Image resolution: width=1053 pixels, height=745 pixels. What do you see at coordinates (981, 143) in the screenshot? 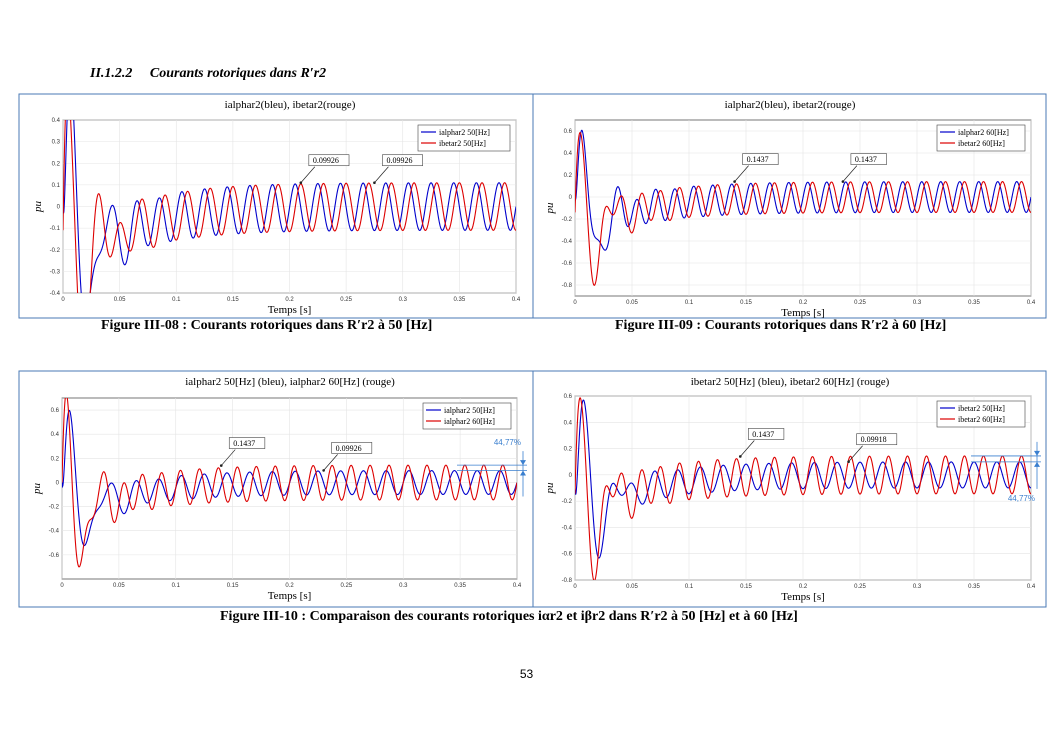
I see `legend-entry: ibetar2 60[Hz]` at bounding box center [981, 143].